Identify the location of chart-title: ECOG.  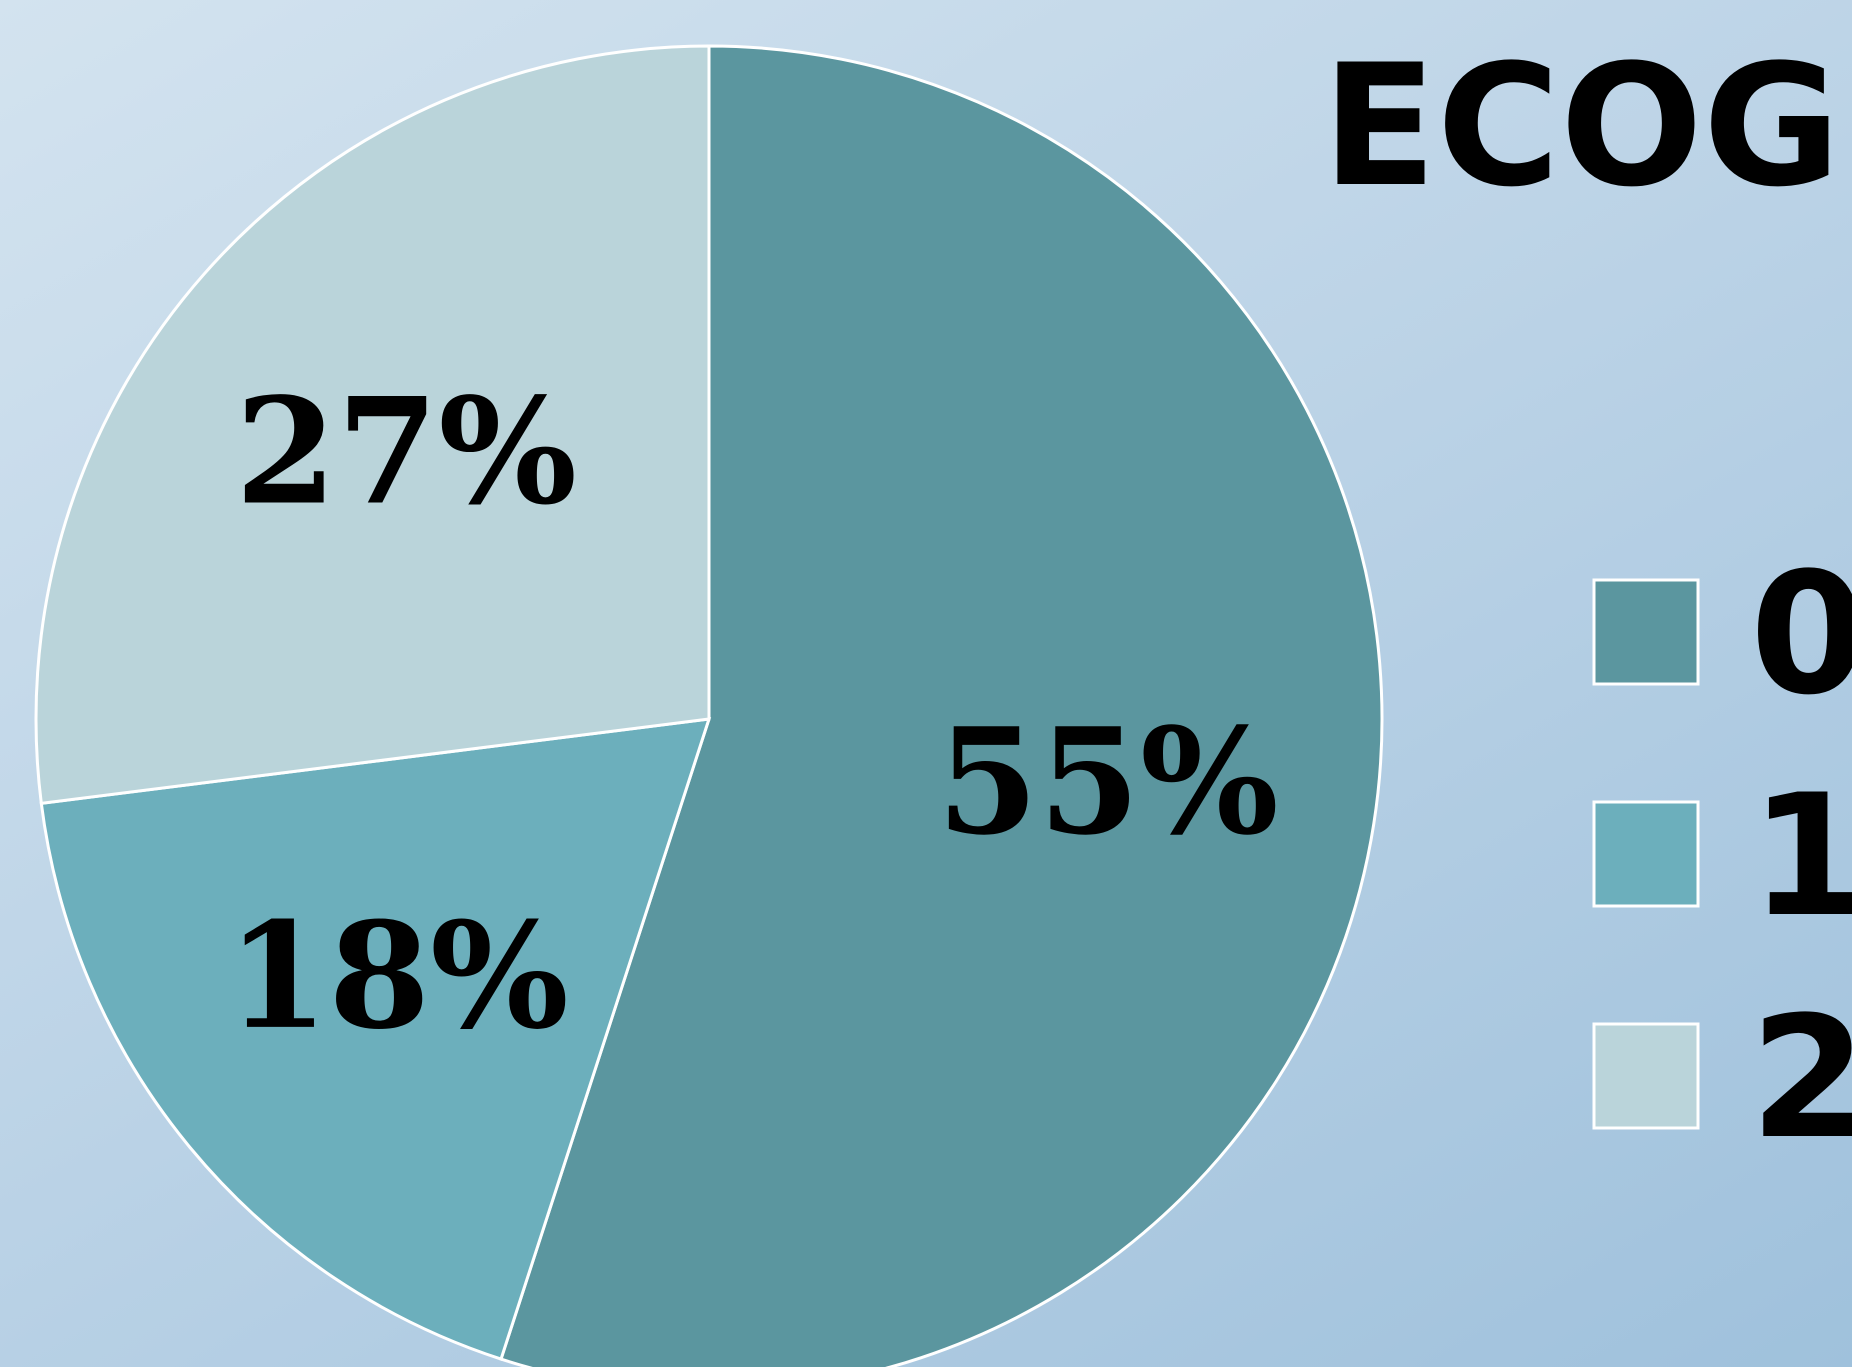
(1581, 126).